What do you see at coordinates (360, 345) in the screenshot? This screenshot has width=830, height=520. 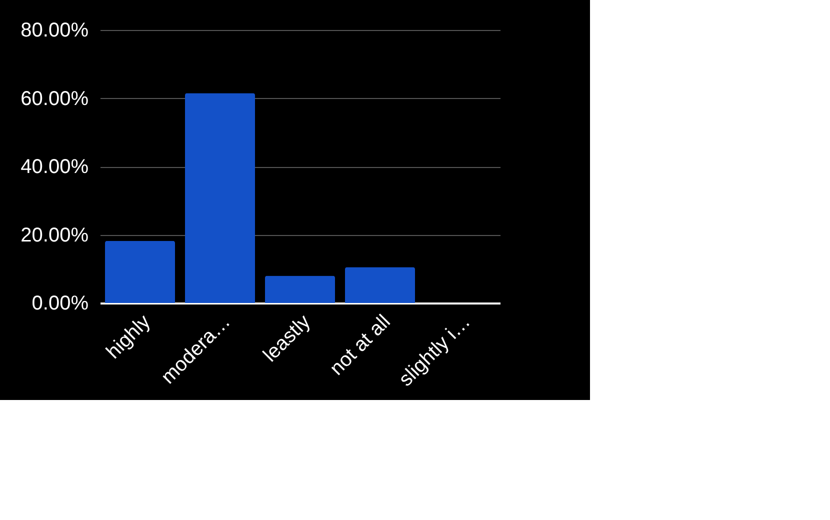 I see `x-tick-label: not at all` at bounding box center [360, 345].